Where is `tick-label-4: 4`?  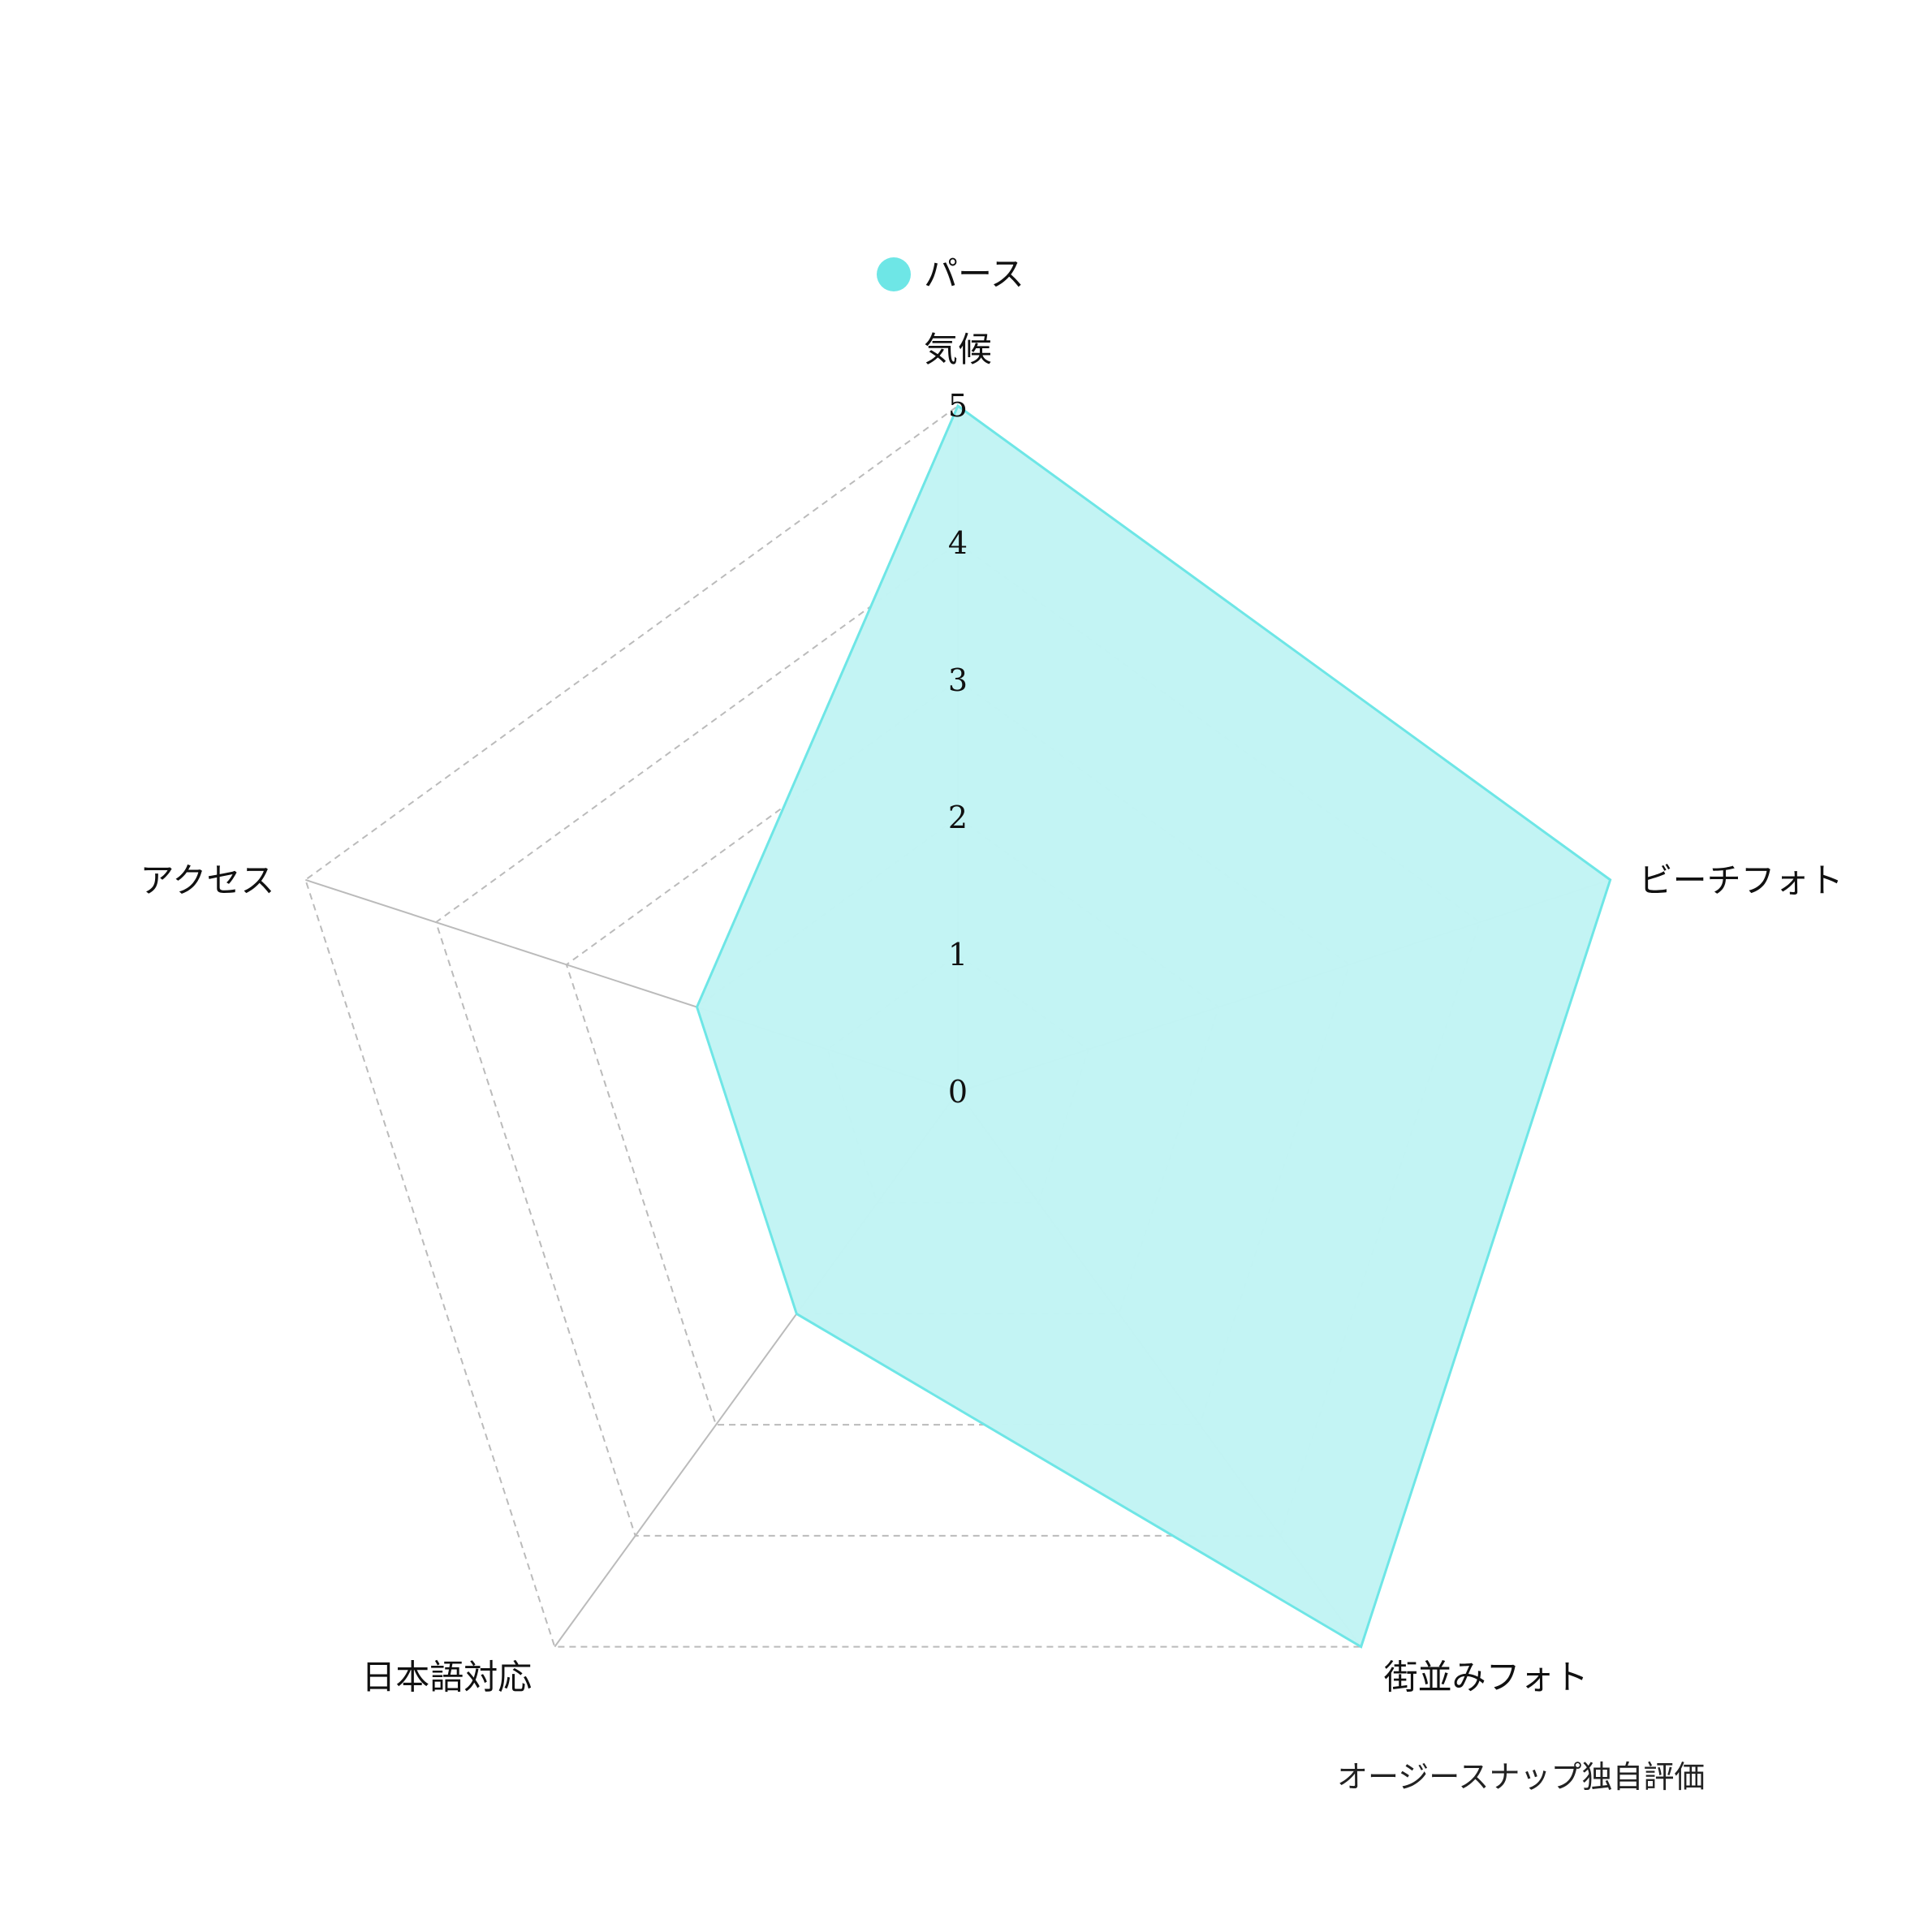 tick-label-4: 4 is located at coordinates (958, 543).